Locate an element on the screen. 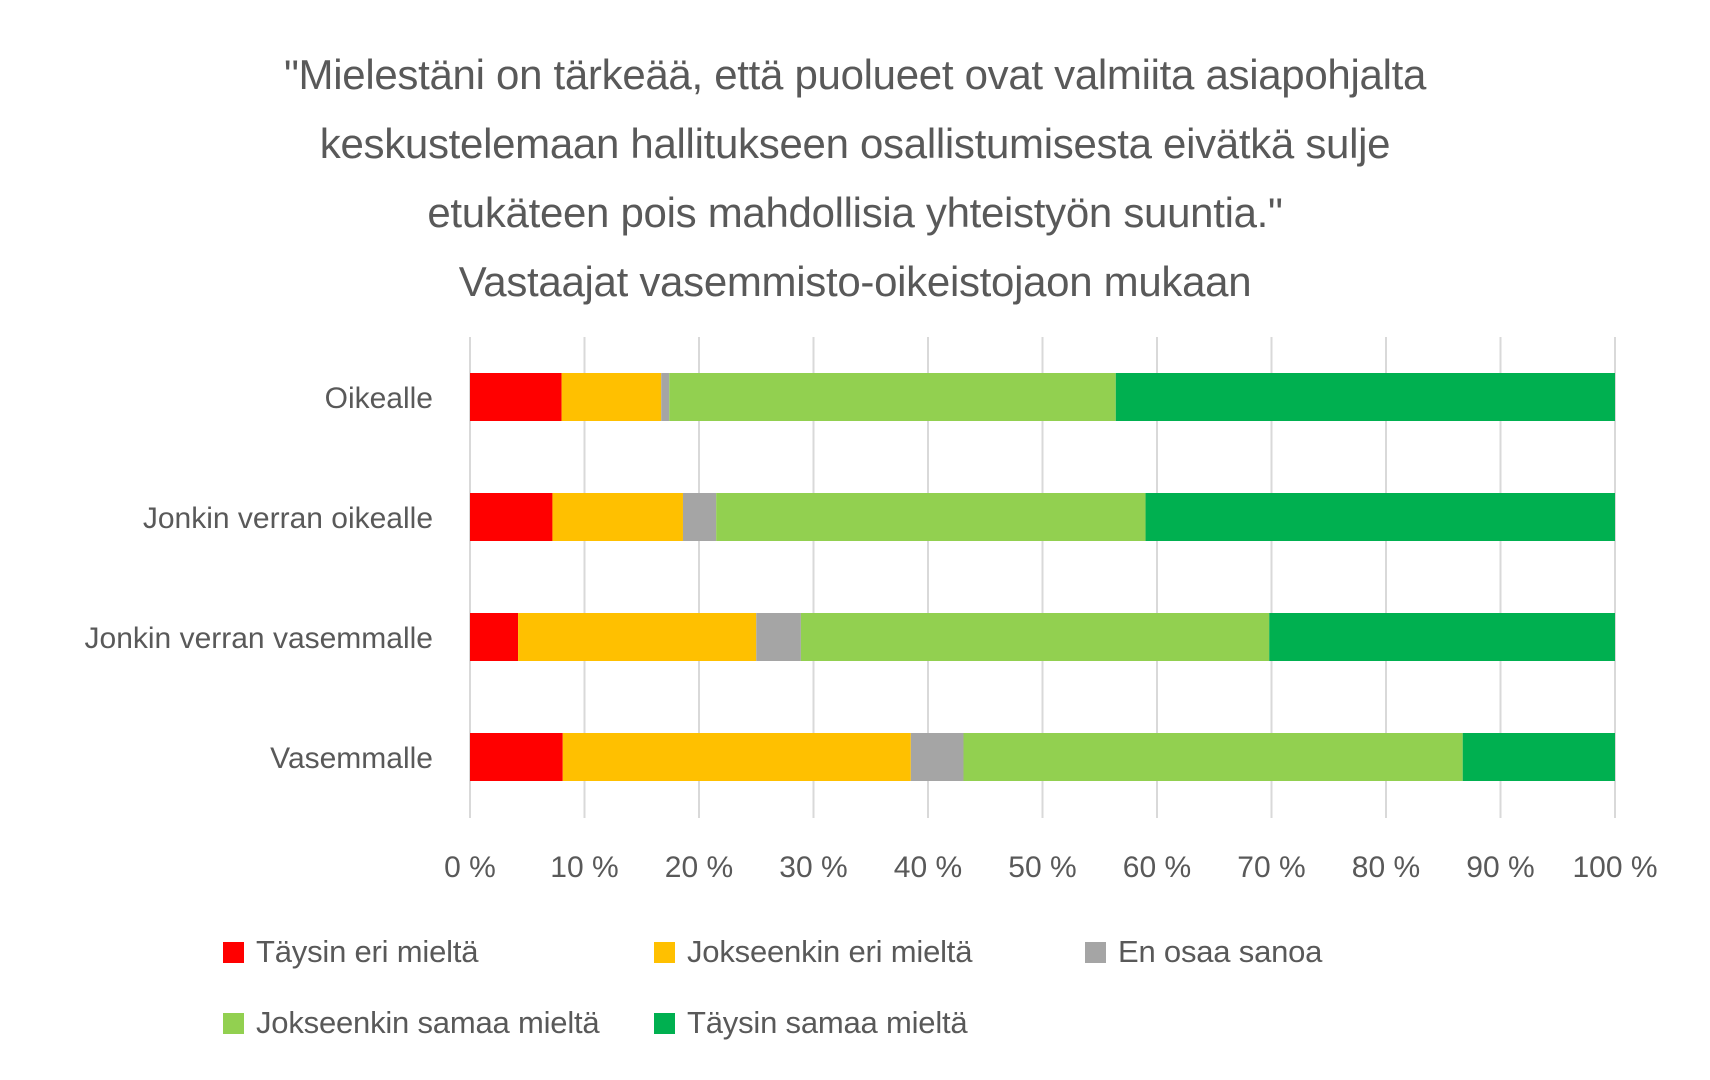 The height and width of the screenshot is (1080, 1710). legend-item: Täysin samaa mieltä is located at coordinates (811, 1023).